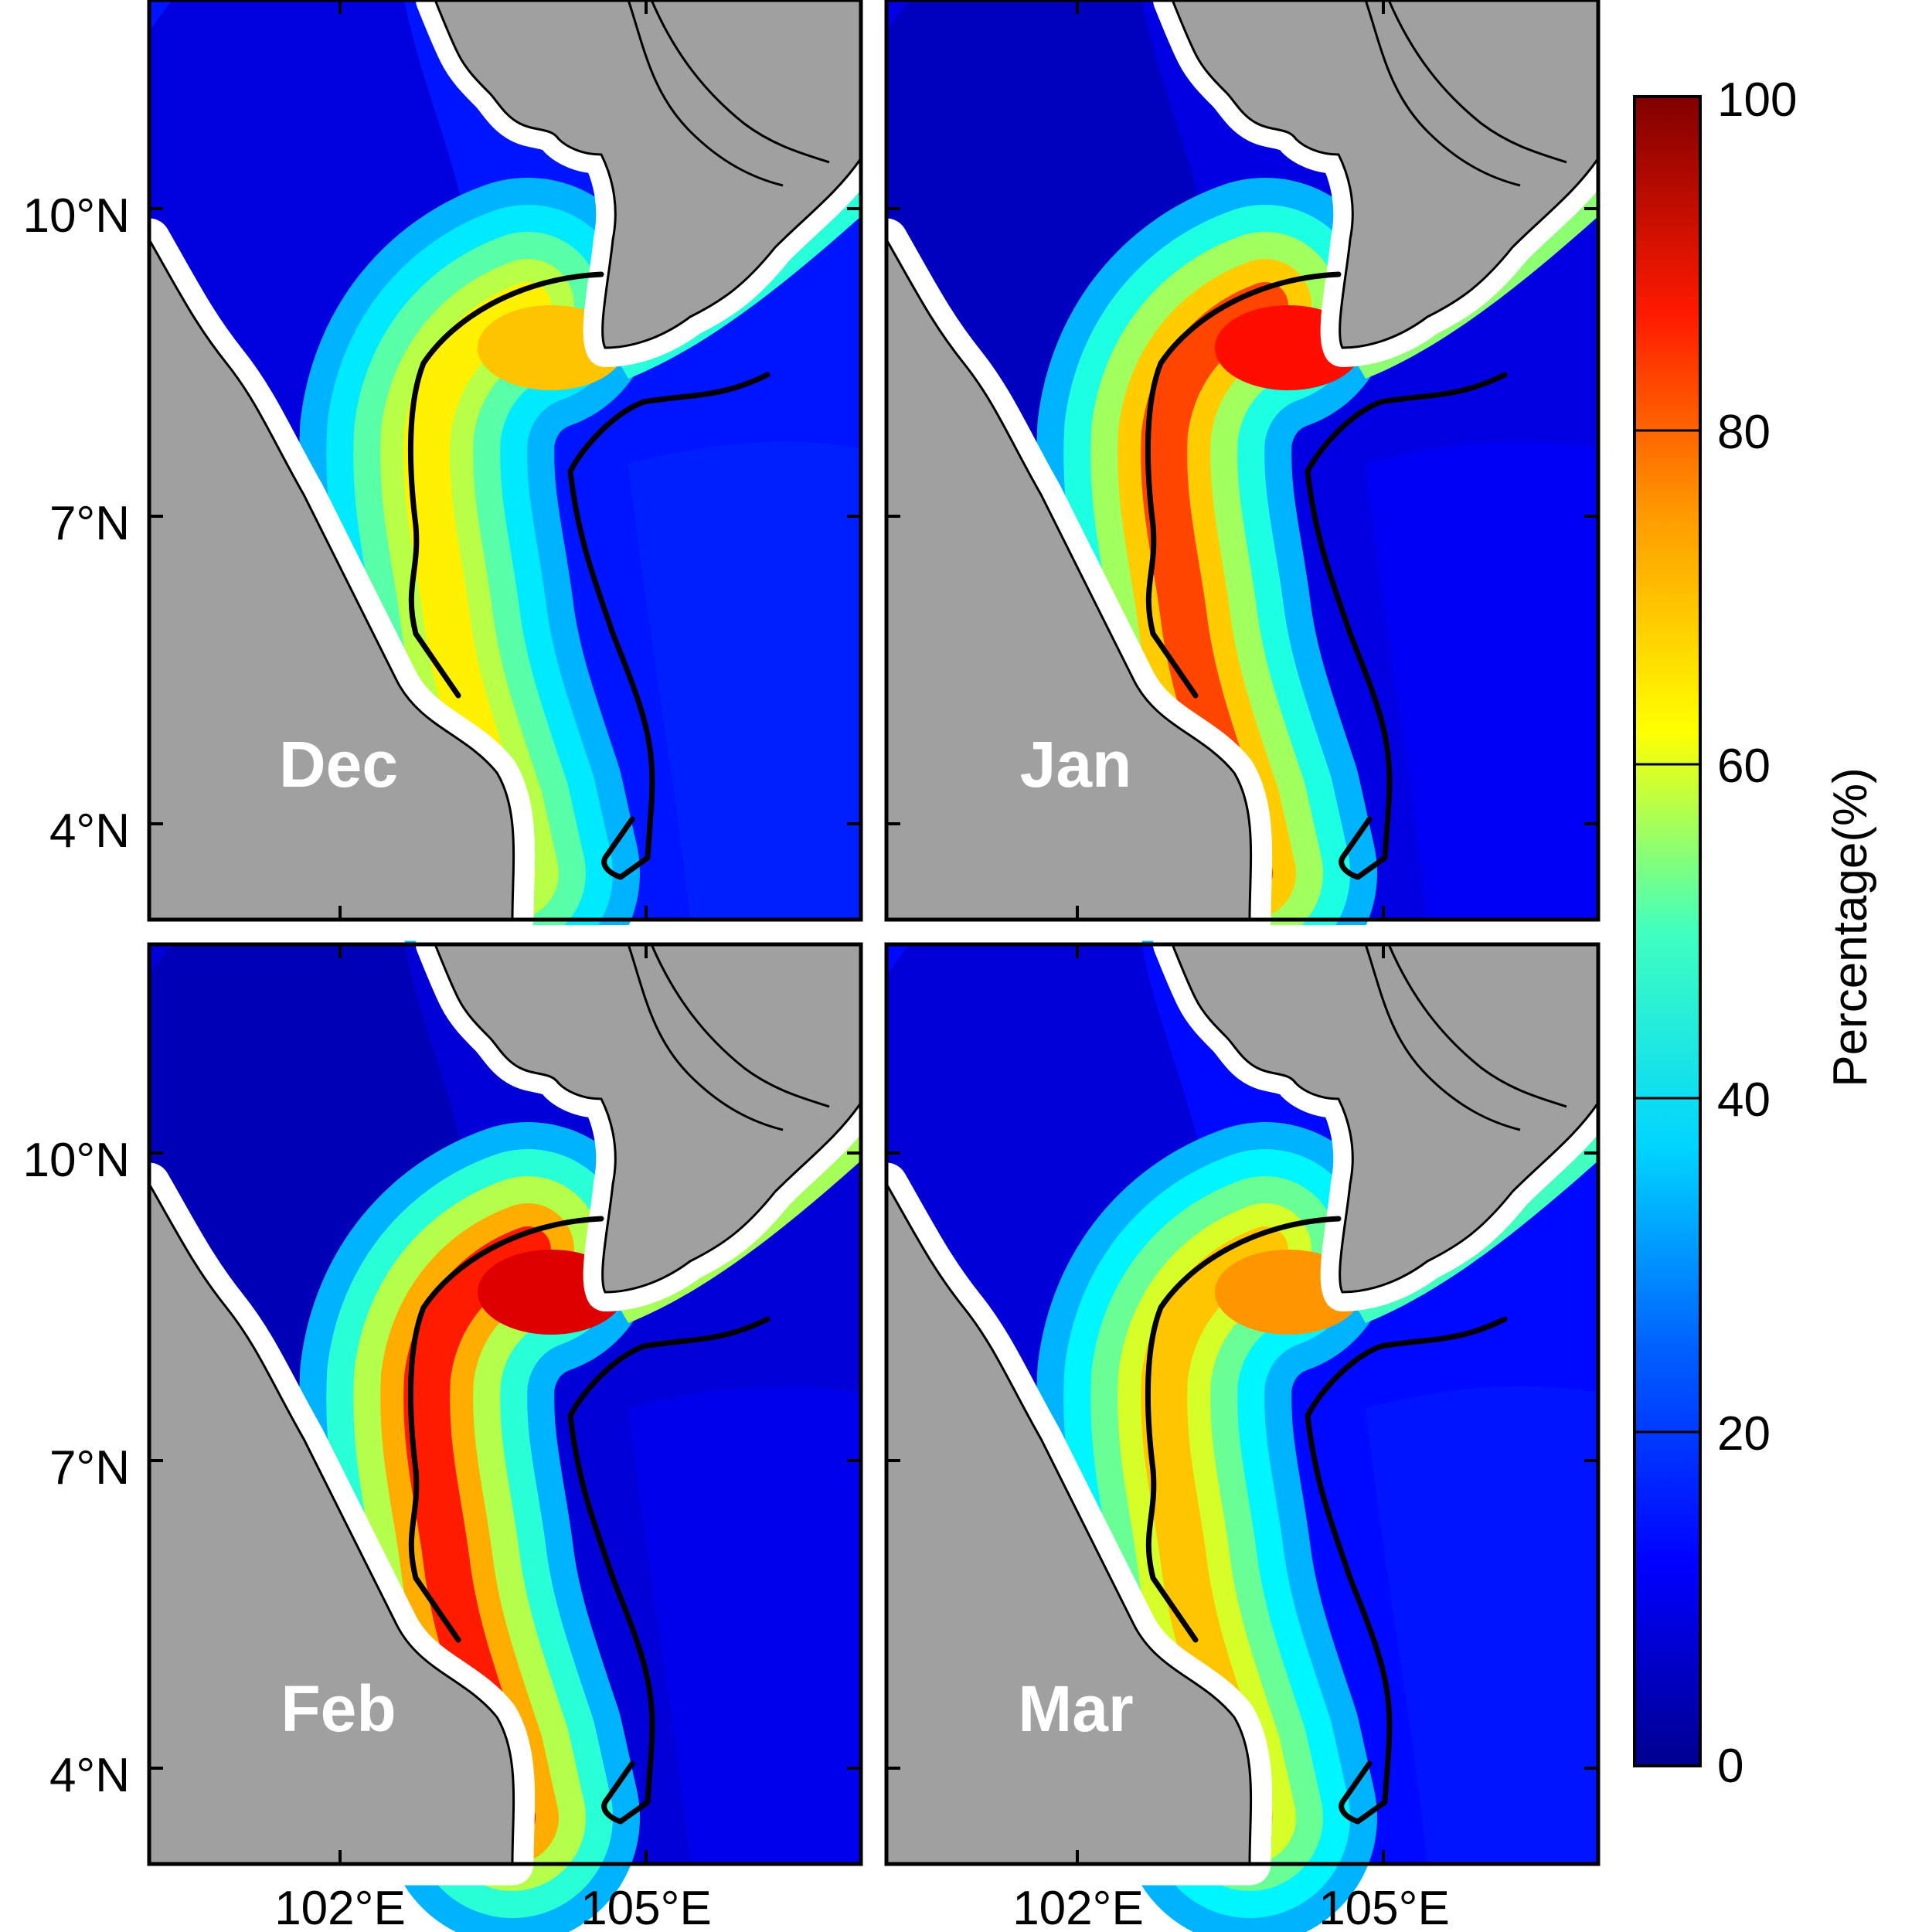 The width and height of the screenshot is (1905, 1932). I want to click on lat-tick-7n-top: 7°N, so click(89, 524).